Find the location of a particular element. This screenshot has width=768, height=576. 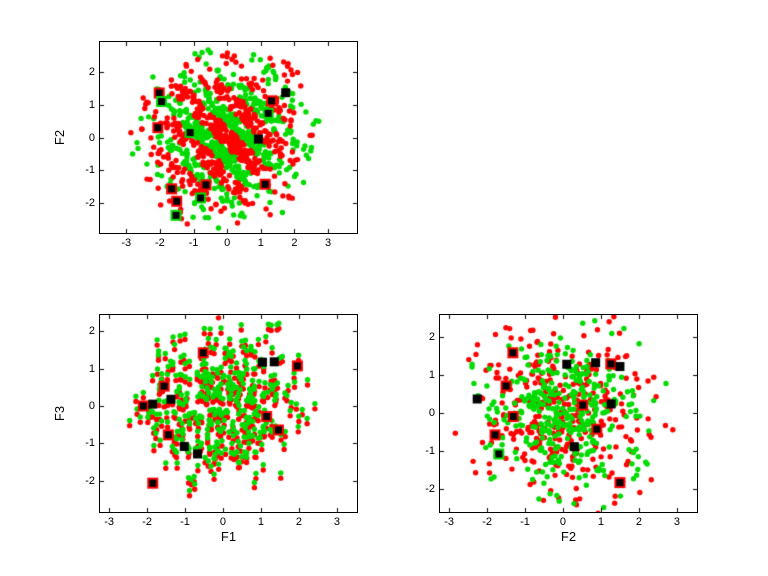

scatter-plot-f3-vs-f2: F2 -3 -2 -1 0 1 2 3 -2 -1 0 1 2 is located at coordinates (561, 429).